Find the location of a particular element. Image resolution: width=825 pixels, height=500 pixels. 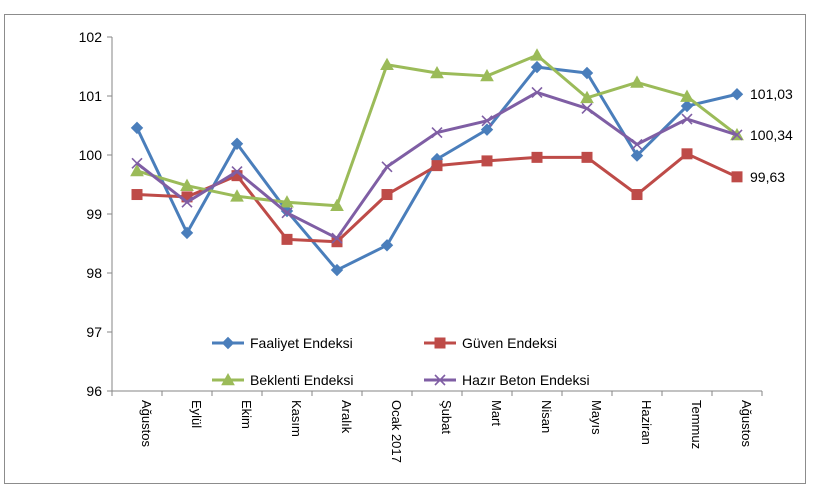

legend-item: Faaliyet Endeksi is located at coordinates (282, 343).